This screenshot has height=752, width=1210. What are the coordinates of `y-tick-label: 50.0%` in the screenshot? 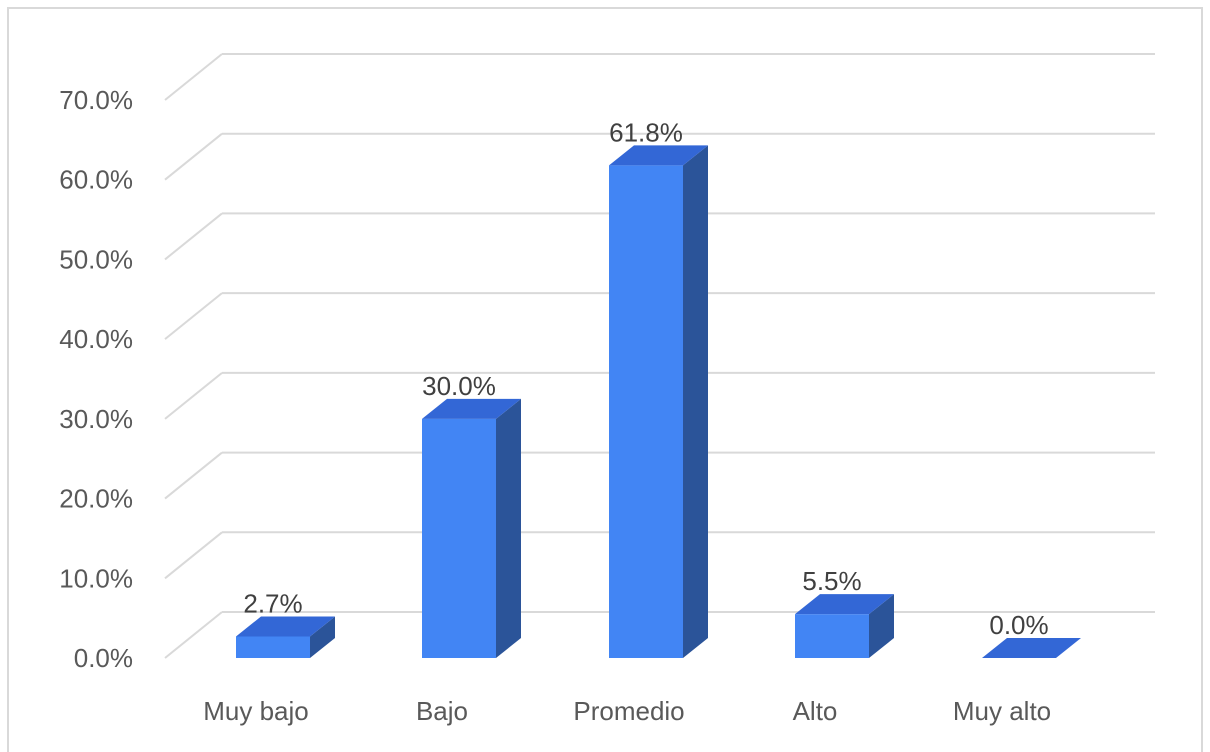 It's located at (96, 259).